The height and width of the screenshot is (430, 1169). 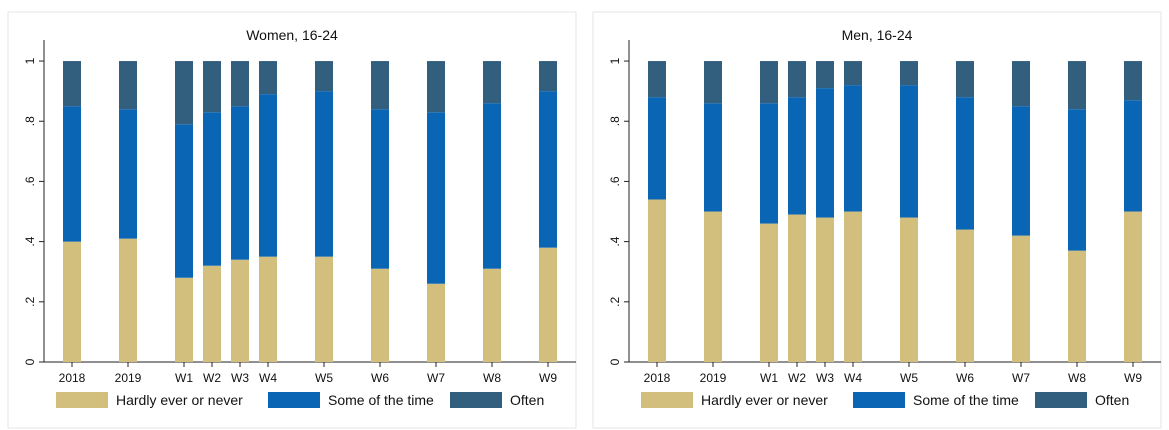 What do you see at coordinates (769, 82) in the screenshot?
I see `bar-often-w1` at bounding box center [769, 82].